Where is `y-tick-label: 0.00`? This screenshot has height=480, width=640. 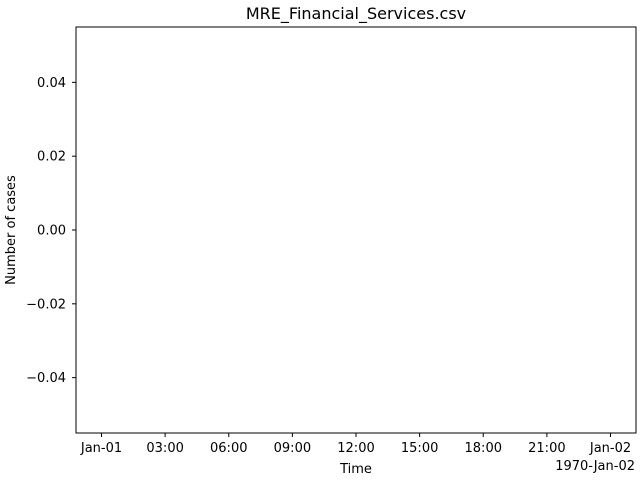 y-tick-label: 0.00 is located at coordinates (51, 231).